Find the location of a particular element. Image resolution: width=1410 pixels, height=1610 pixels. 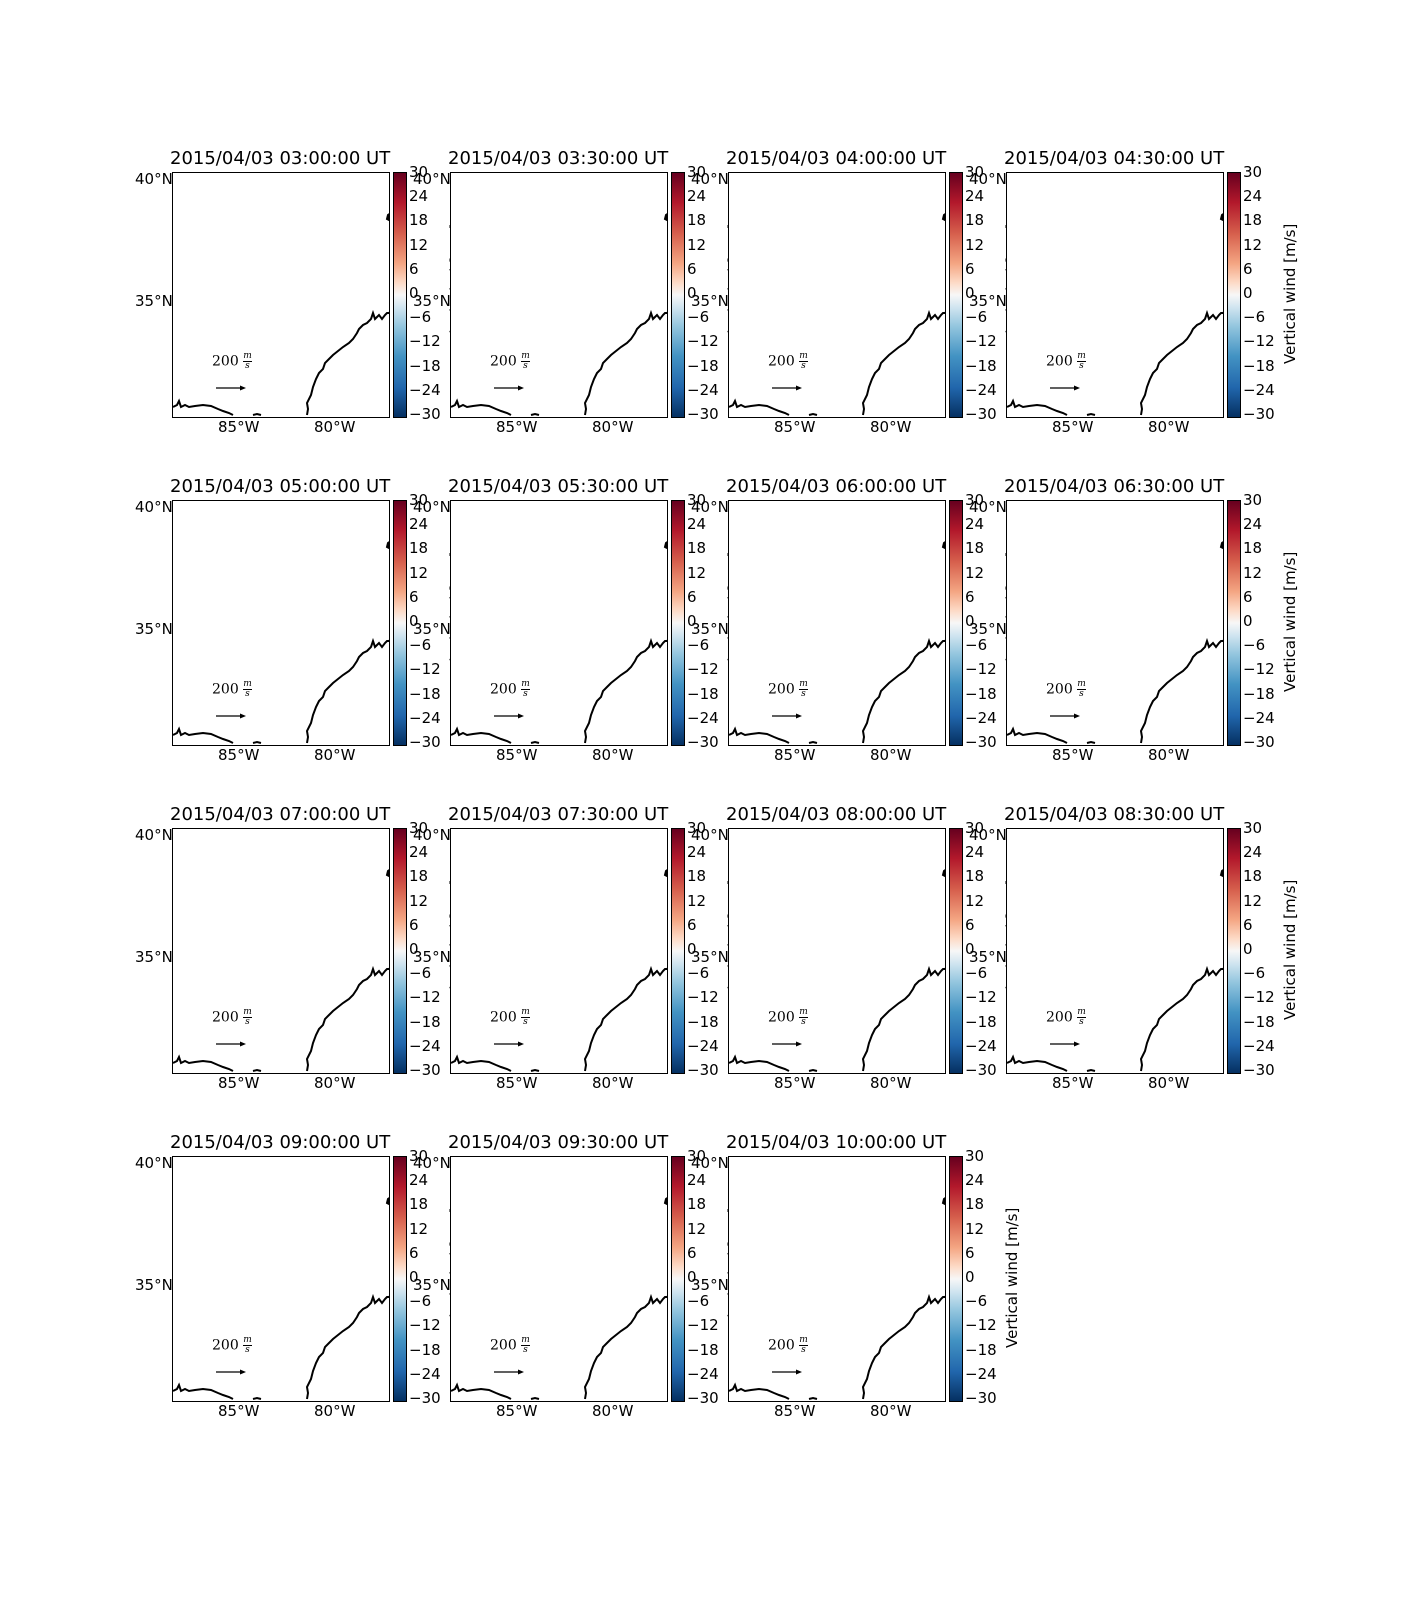

colorbar is located at coordinates (400, 295).